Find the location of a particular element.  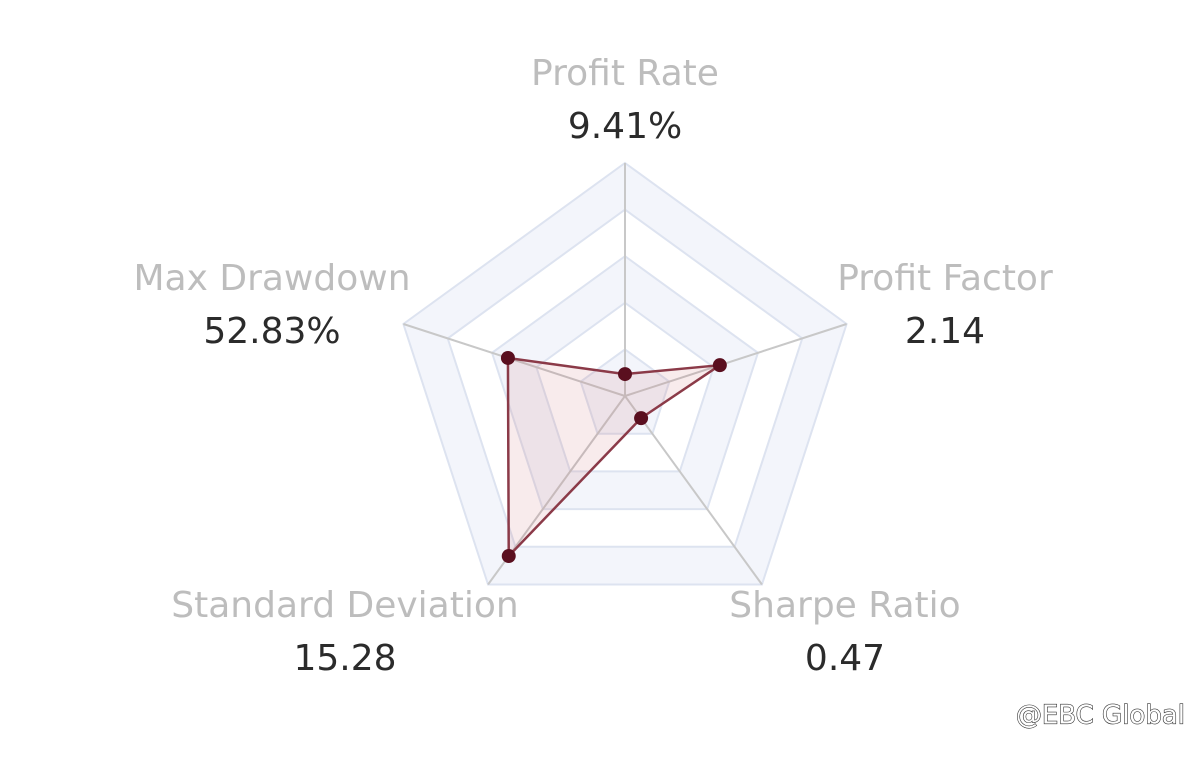

axis-label: Sharpe Ratio is located at coordinates (844, 605).